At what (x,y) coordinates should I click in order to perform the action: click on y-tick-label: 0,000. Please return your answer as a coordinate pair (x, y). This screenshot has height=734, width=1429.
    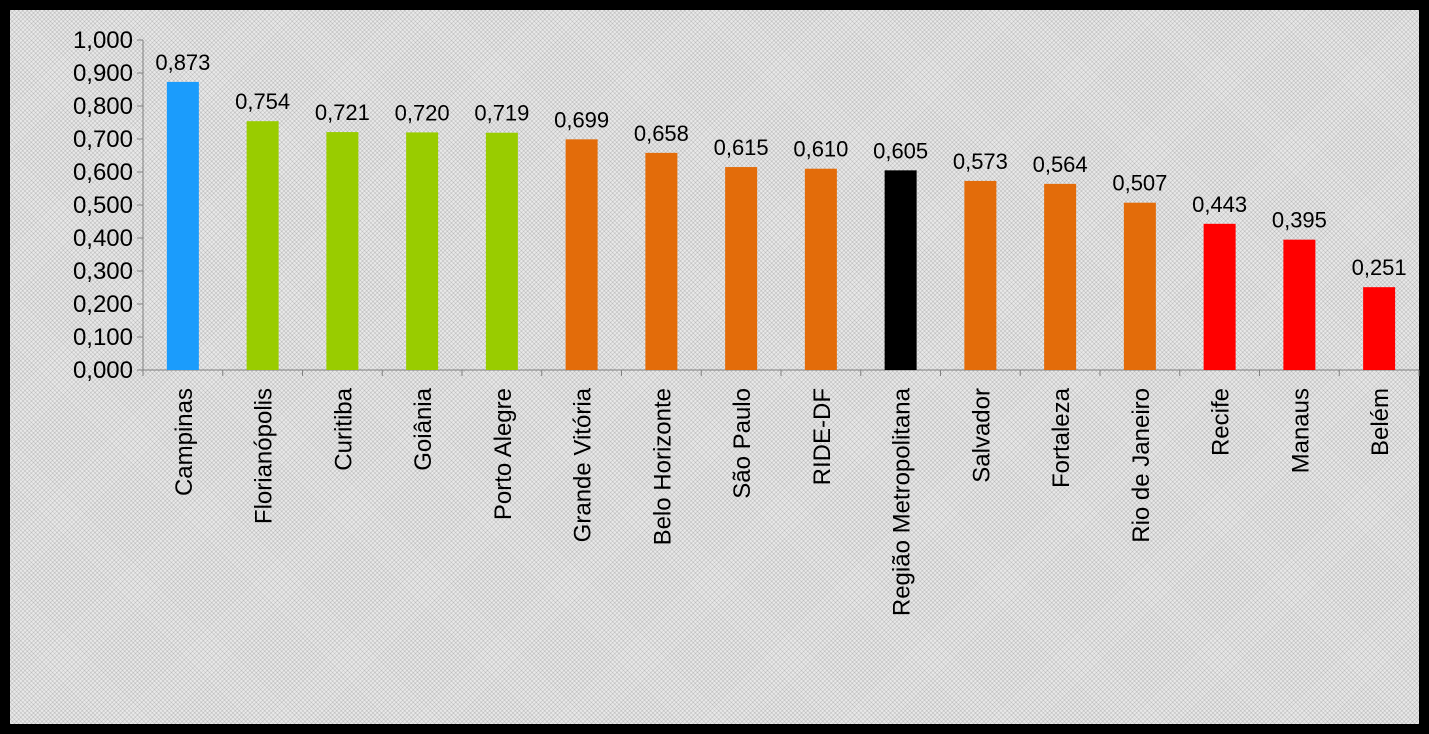
    Looking at the image, I should click on (103, 370).